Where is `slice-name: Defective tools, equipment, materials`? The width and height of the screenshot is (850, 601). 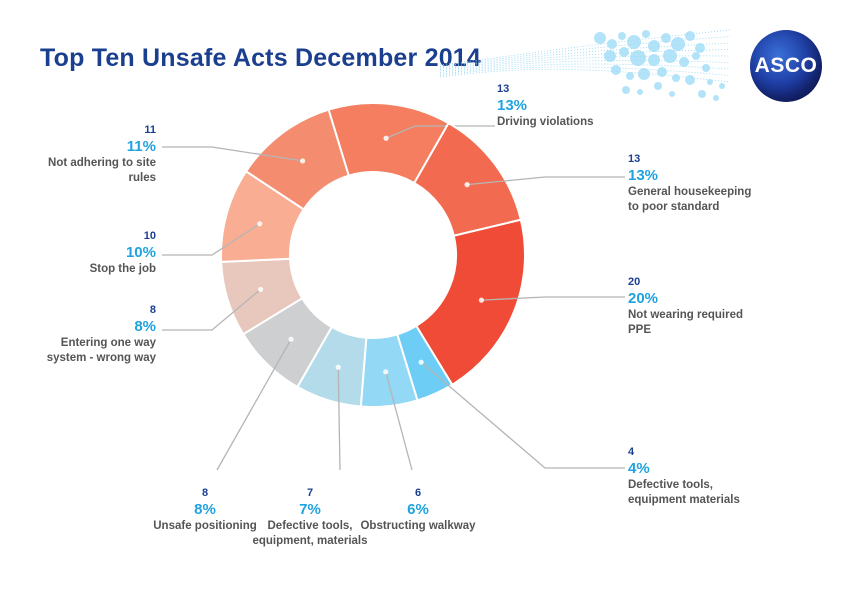
slice-name: Defective tools, equipment, materials is located at coordinates (310, 533).